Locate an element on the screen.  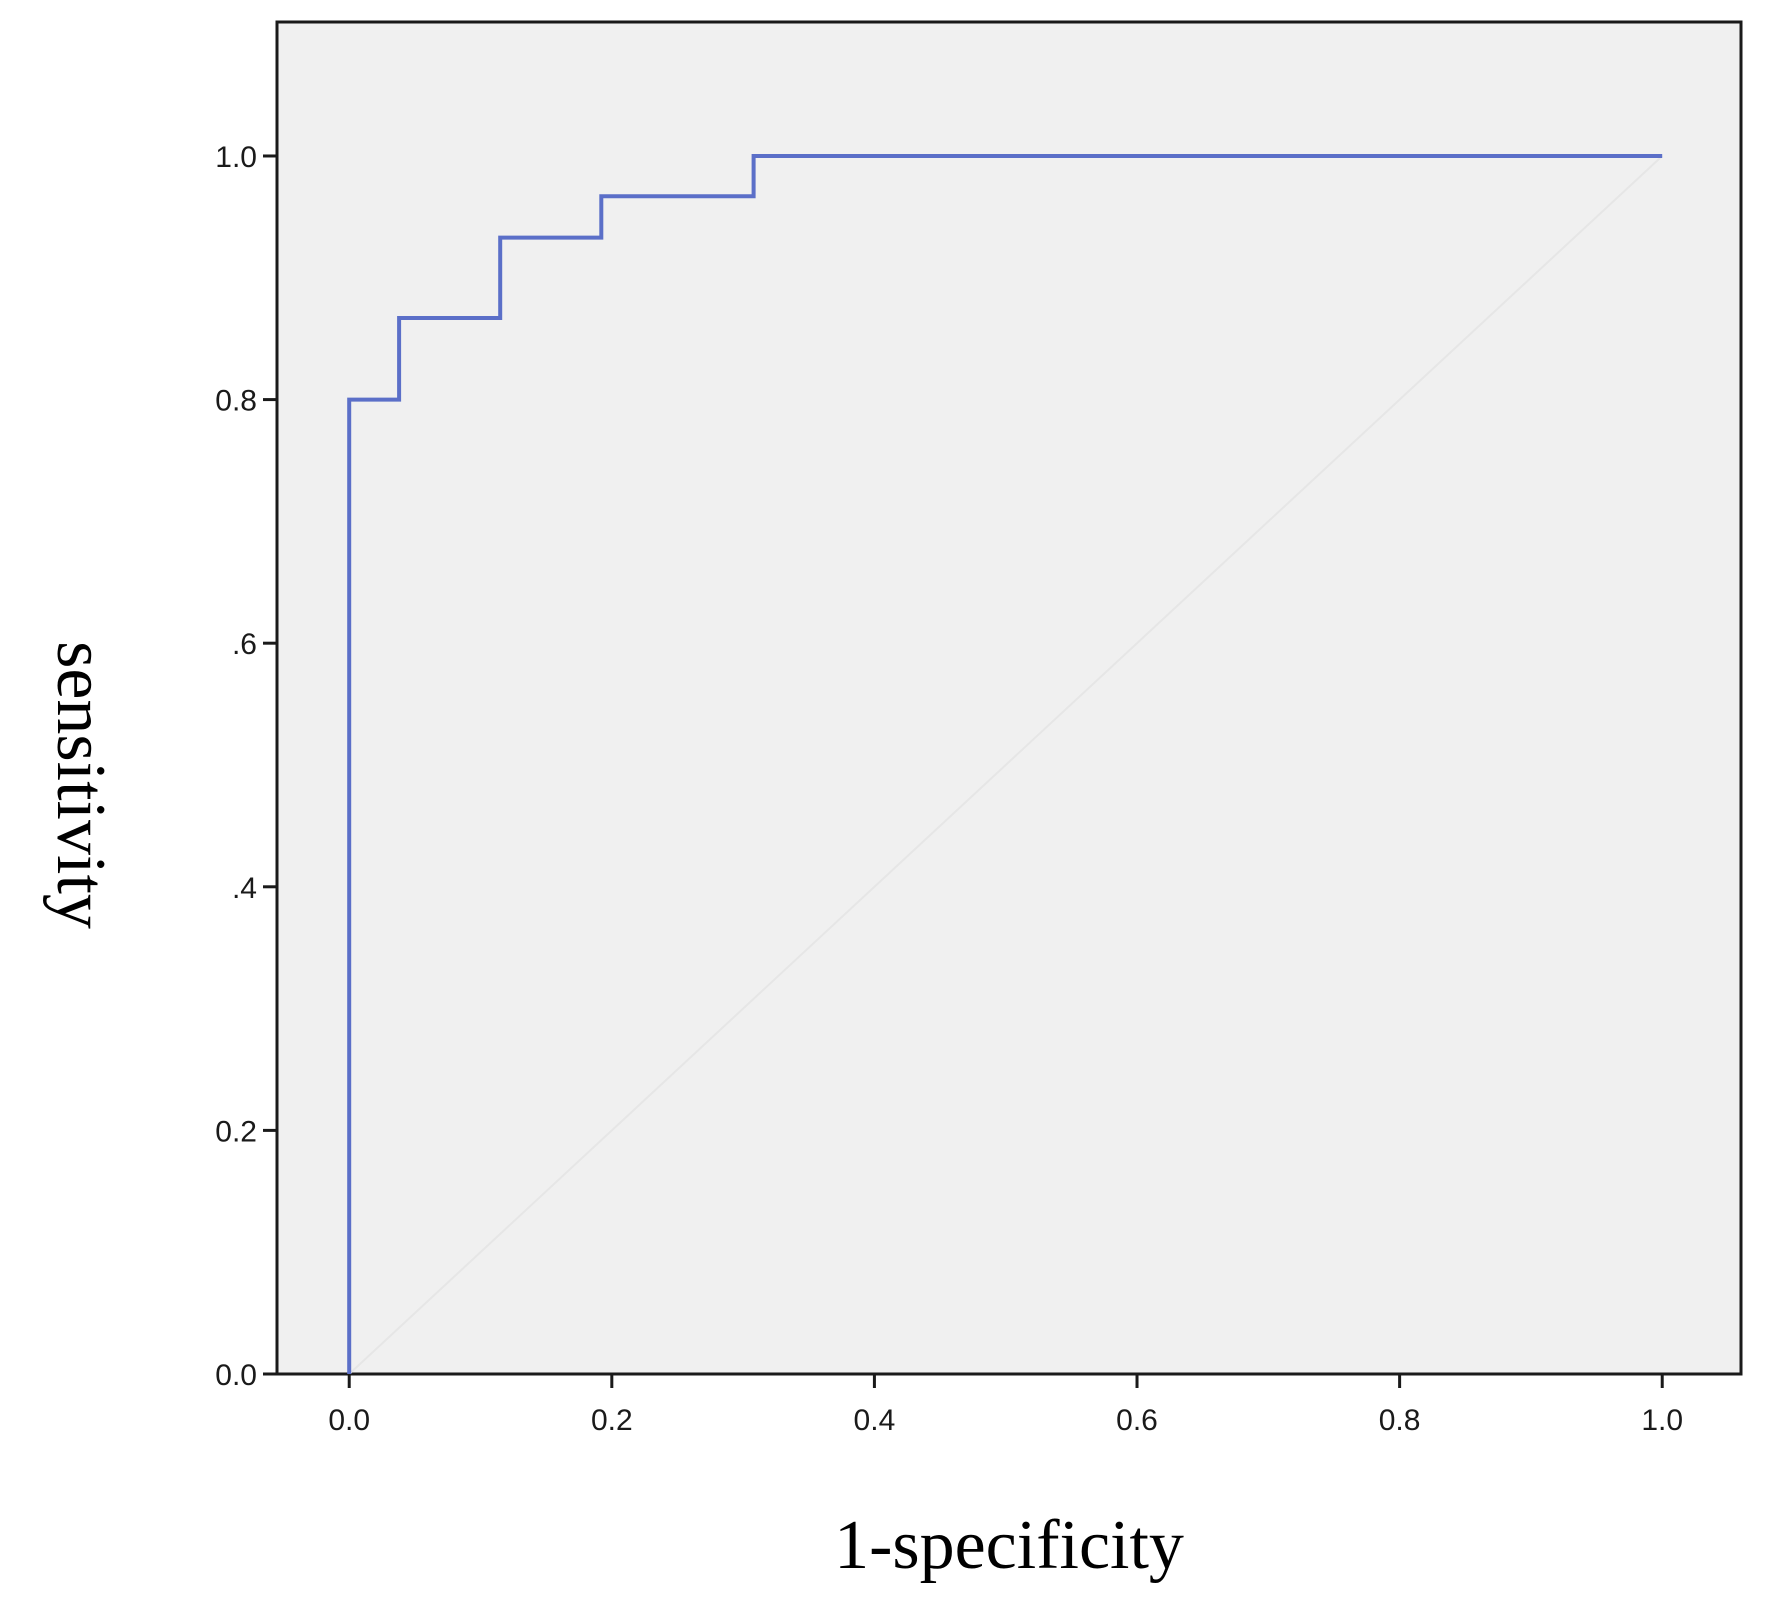
x-tick-label: 1.0 is located at coordinates (1662, 1420).